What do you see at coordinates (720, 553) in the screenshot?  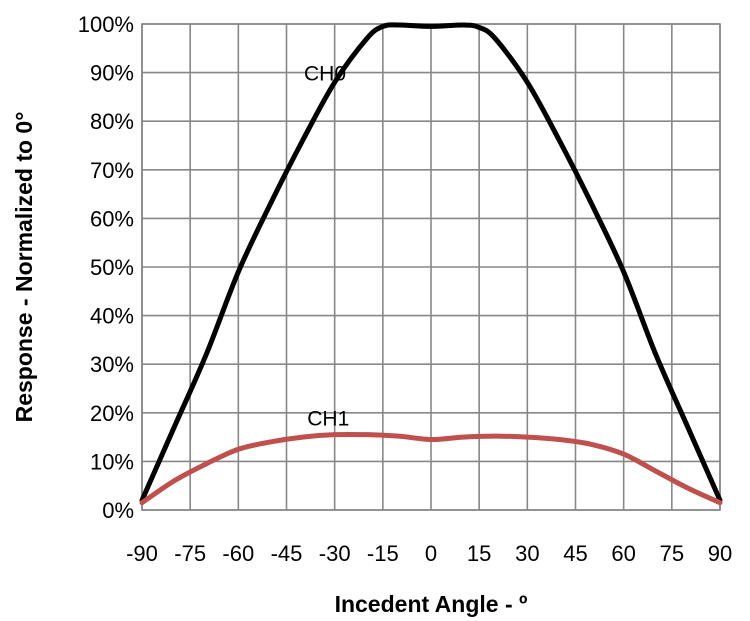 I see `x-tick-label: 90` at bounding box center [720, 553].